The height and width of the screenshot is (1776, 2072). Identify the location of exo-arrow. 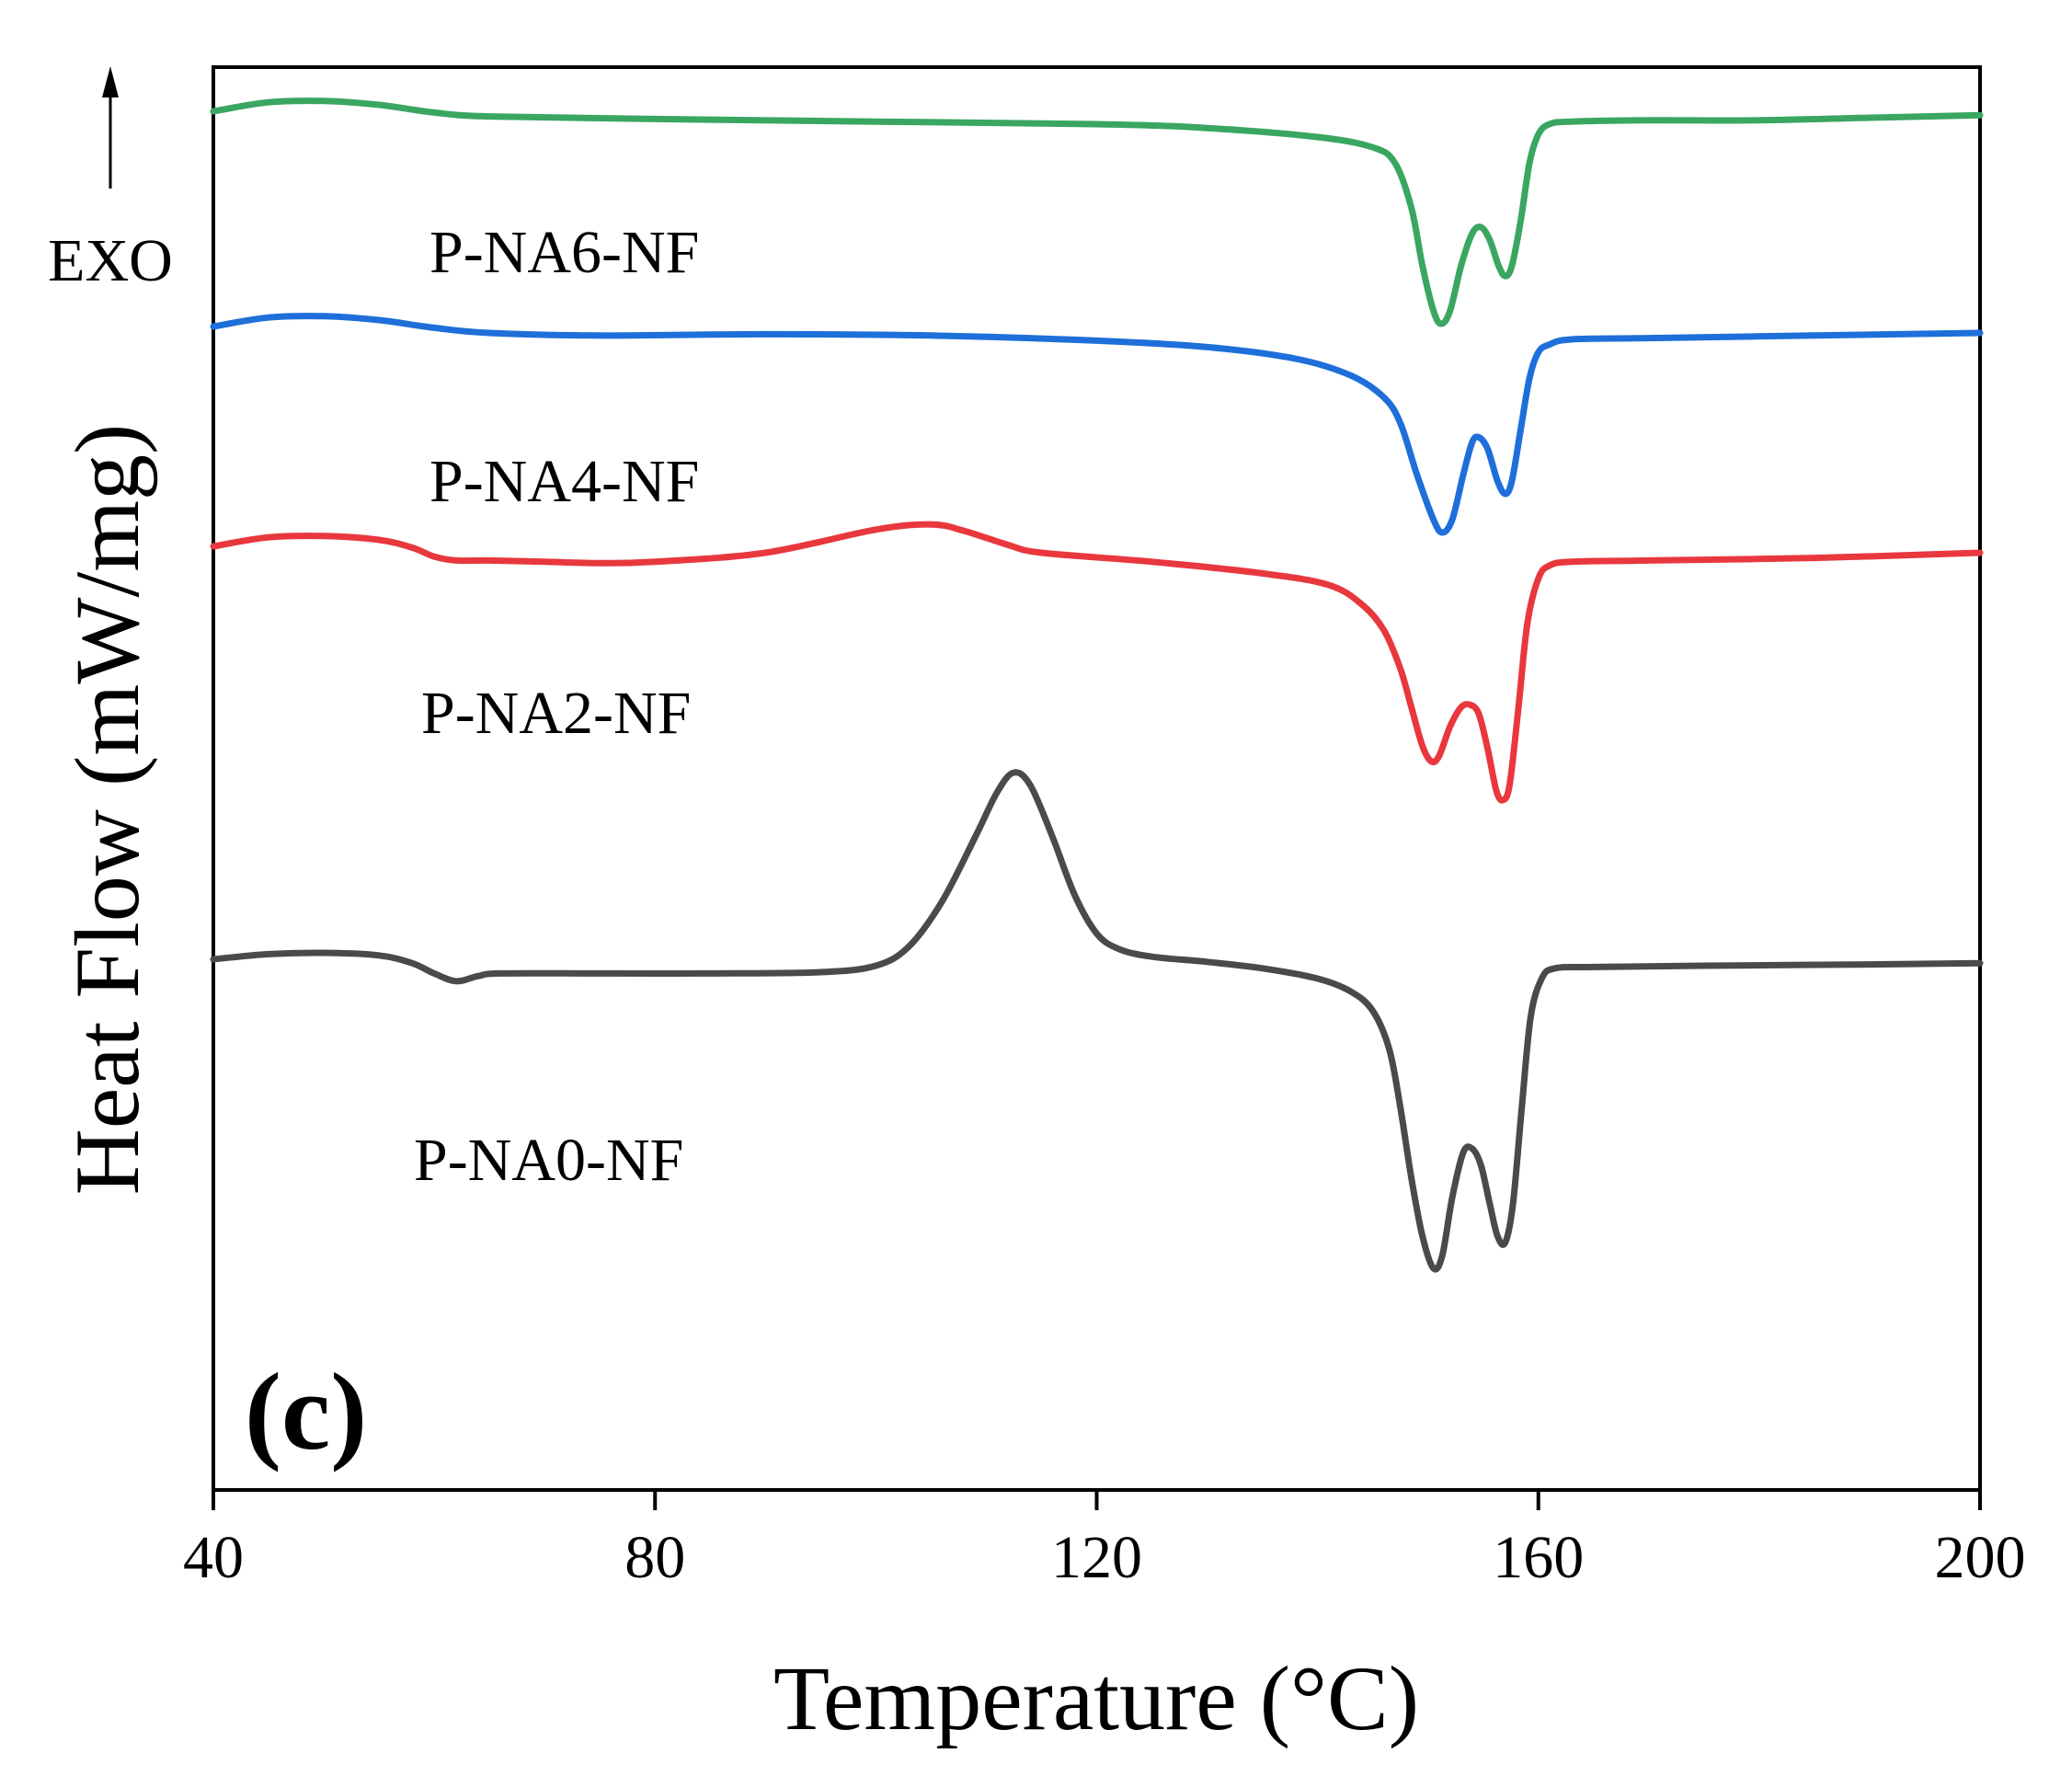
(110, 128).